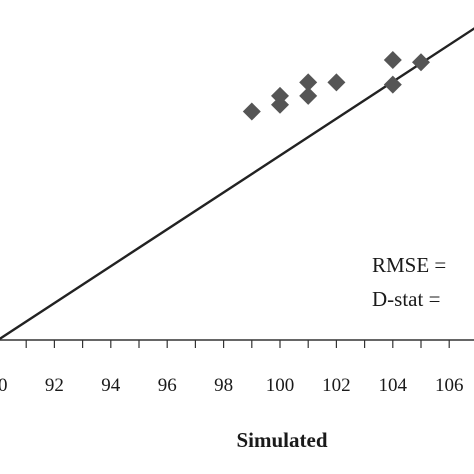  Describe the element at coordinates (409, 265) in the screenshot. I see `rmse-label: RMSE =` at that location.